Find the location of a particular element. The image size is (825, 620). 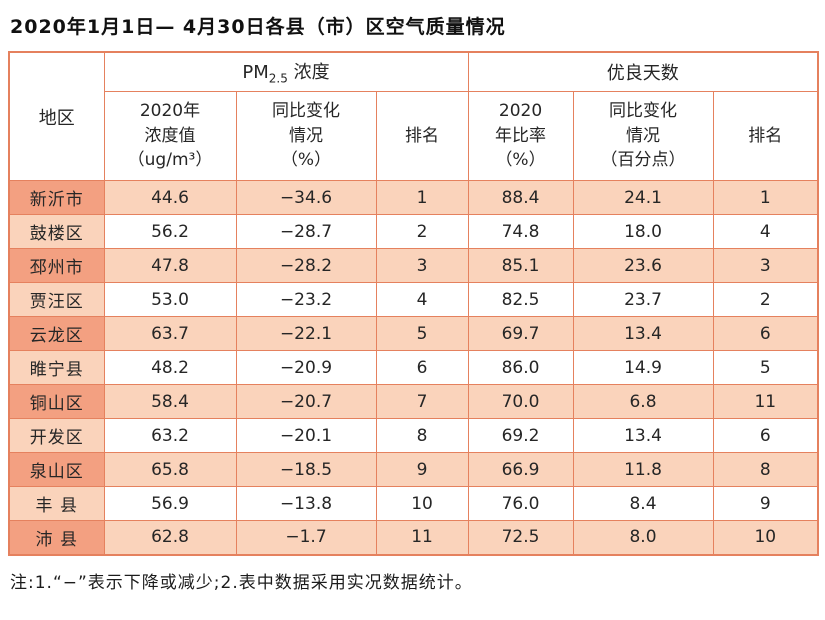

pm-value-cell: 63.7 is located at coordinates (170, 333).